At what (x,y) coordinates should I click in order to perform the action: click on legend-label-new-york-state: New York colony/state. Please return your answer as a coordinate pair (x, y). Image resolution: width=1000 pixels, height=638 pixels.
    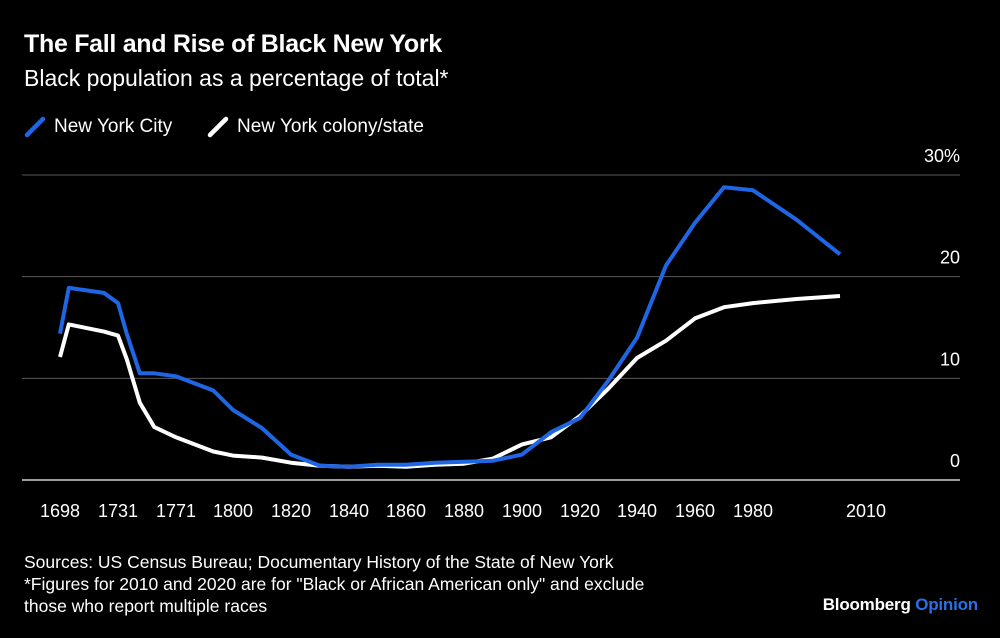
    Looking at the image, I should click on (330, 126).